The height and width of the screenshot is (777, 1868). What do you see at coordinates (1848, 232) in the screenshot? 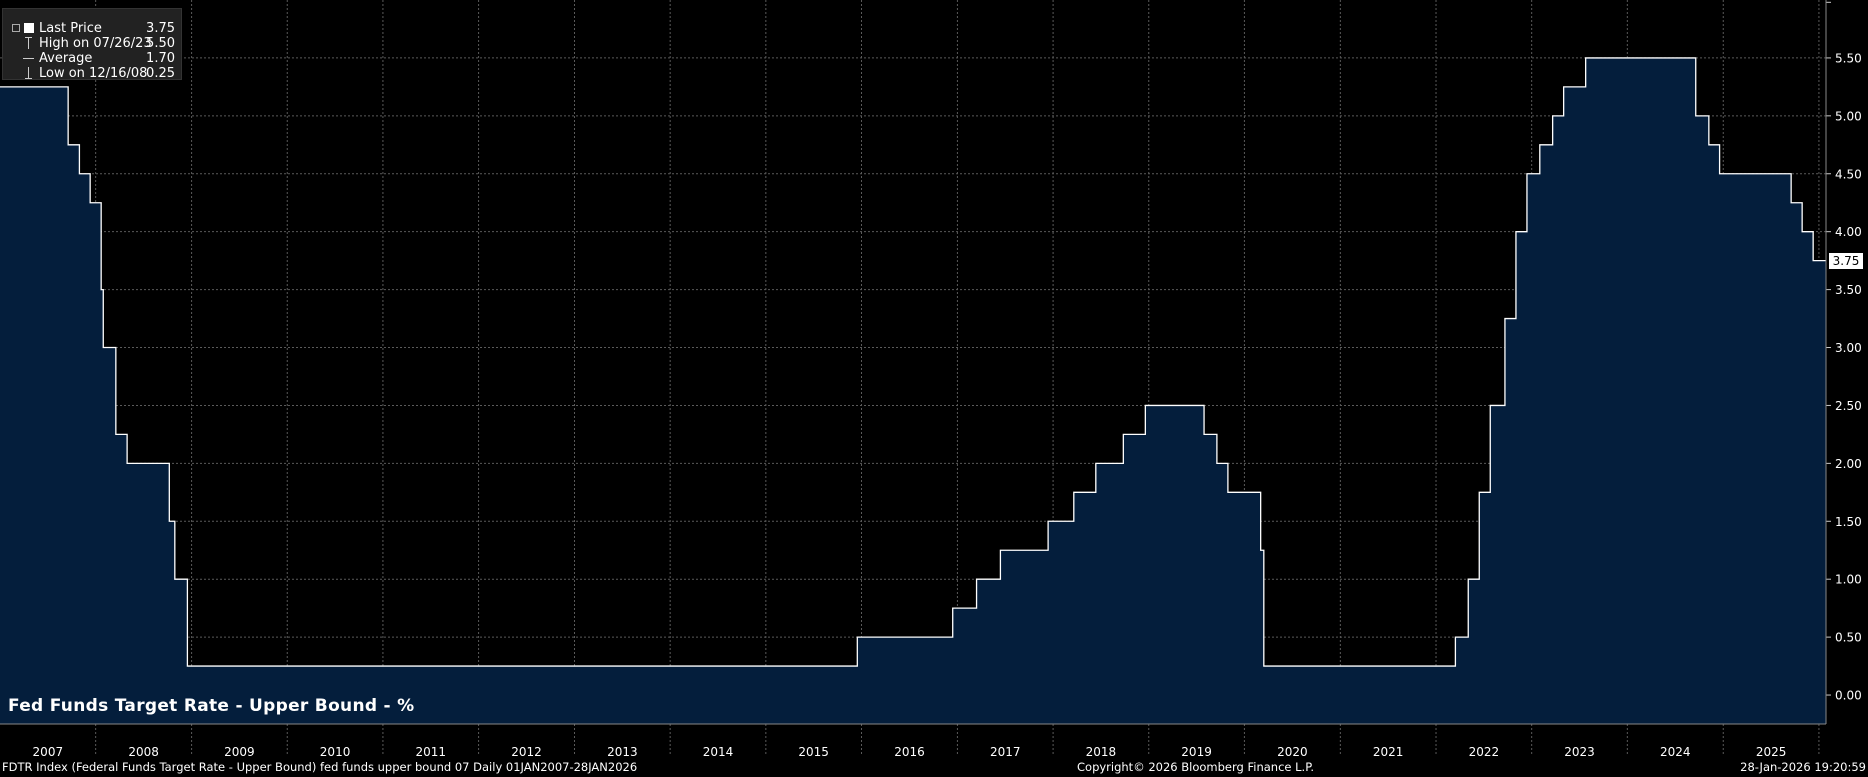
I see `y-tick-label: 4.00` at bounding box center [1848, 232].